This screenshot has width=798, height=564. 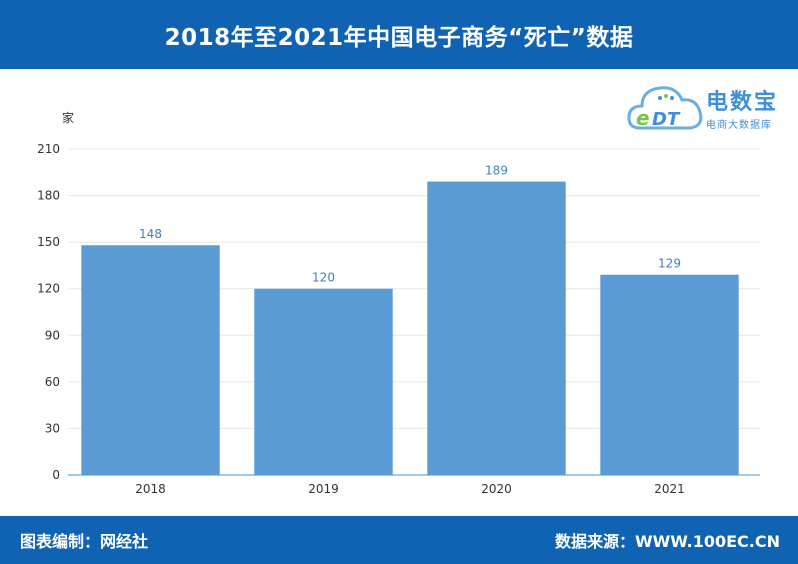 What do you see at coordinates (410, 224) in the screenshot?
I see `data-labels: 148 120 189 129` at bounding box center [410, 224].